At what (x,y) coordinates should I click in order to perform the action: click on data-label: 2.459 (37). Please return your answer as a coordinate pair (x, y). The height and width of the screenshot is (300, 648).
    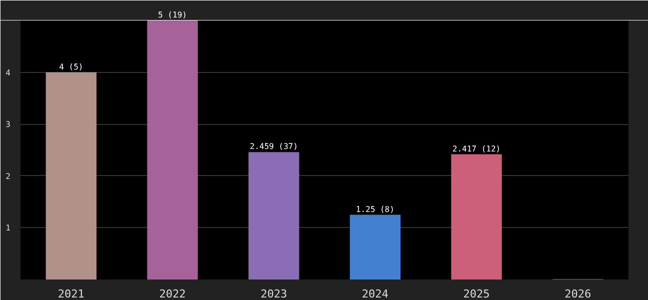
    Looking at the image, I should click on (274, 147).